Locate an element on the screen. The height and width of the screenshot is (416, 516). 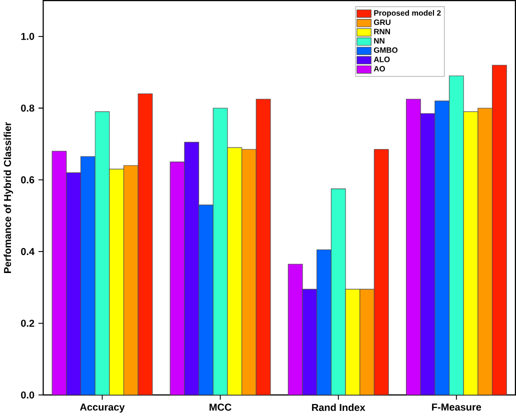
y-tick-label: 0.2 is located at coordinates (27, 323).